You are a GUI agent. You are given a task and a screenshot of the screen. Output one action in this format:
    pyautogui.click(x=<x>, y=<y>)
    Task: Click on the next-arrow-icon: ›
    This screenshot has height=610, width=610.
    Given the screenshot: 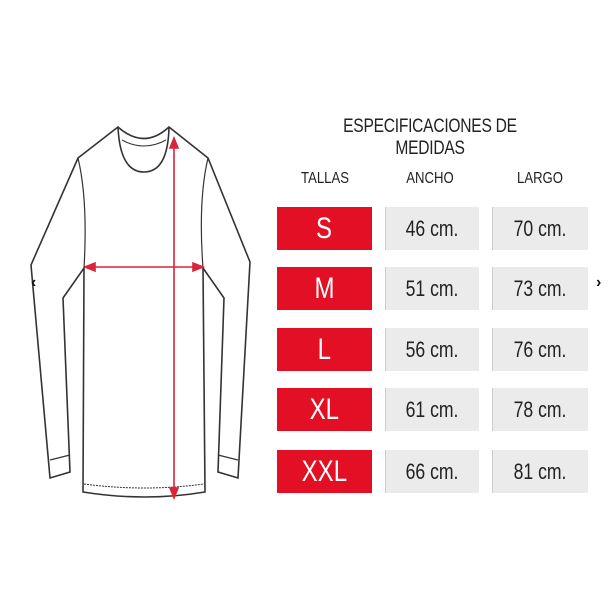 What is the action you would take?
    pyautogui.click(x=599, y=282)
    